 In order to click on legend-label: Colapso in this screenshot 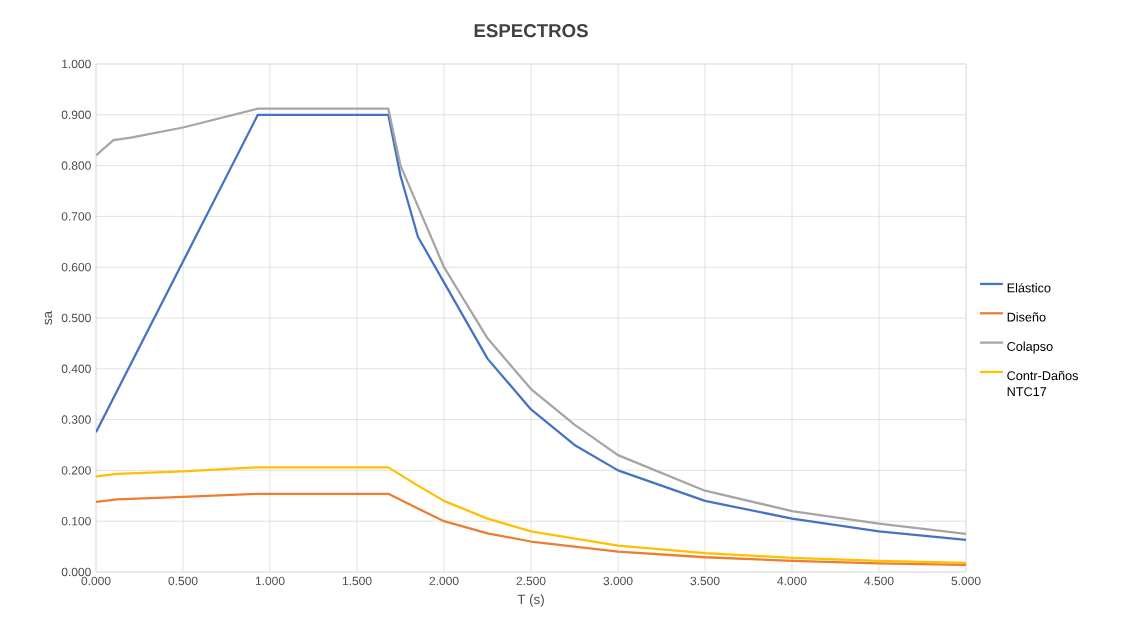, I will do `click(1030, 347)`.